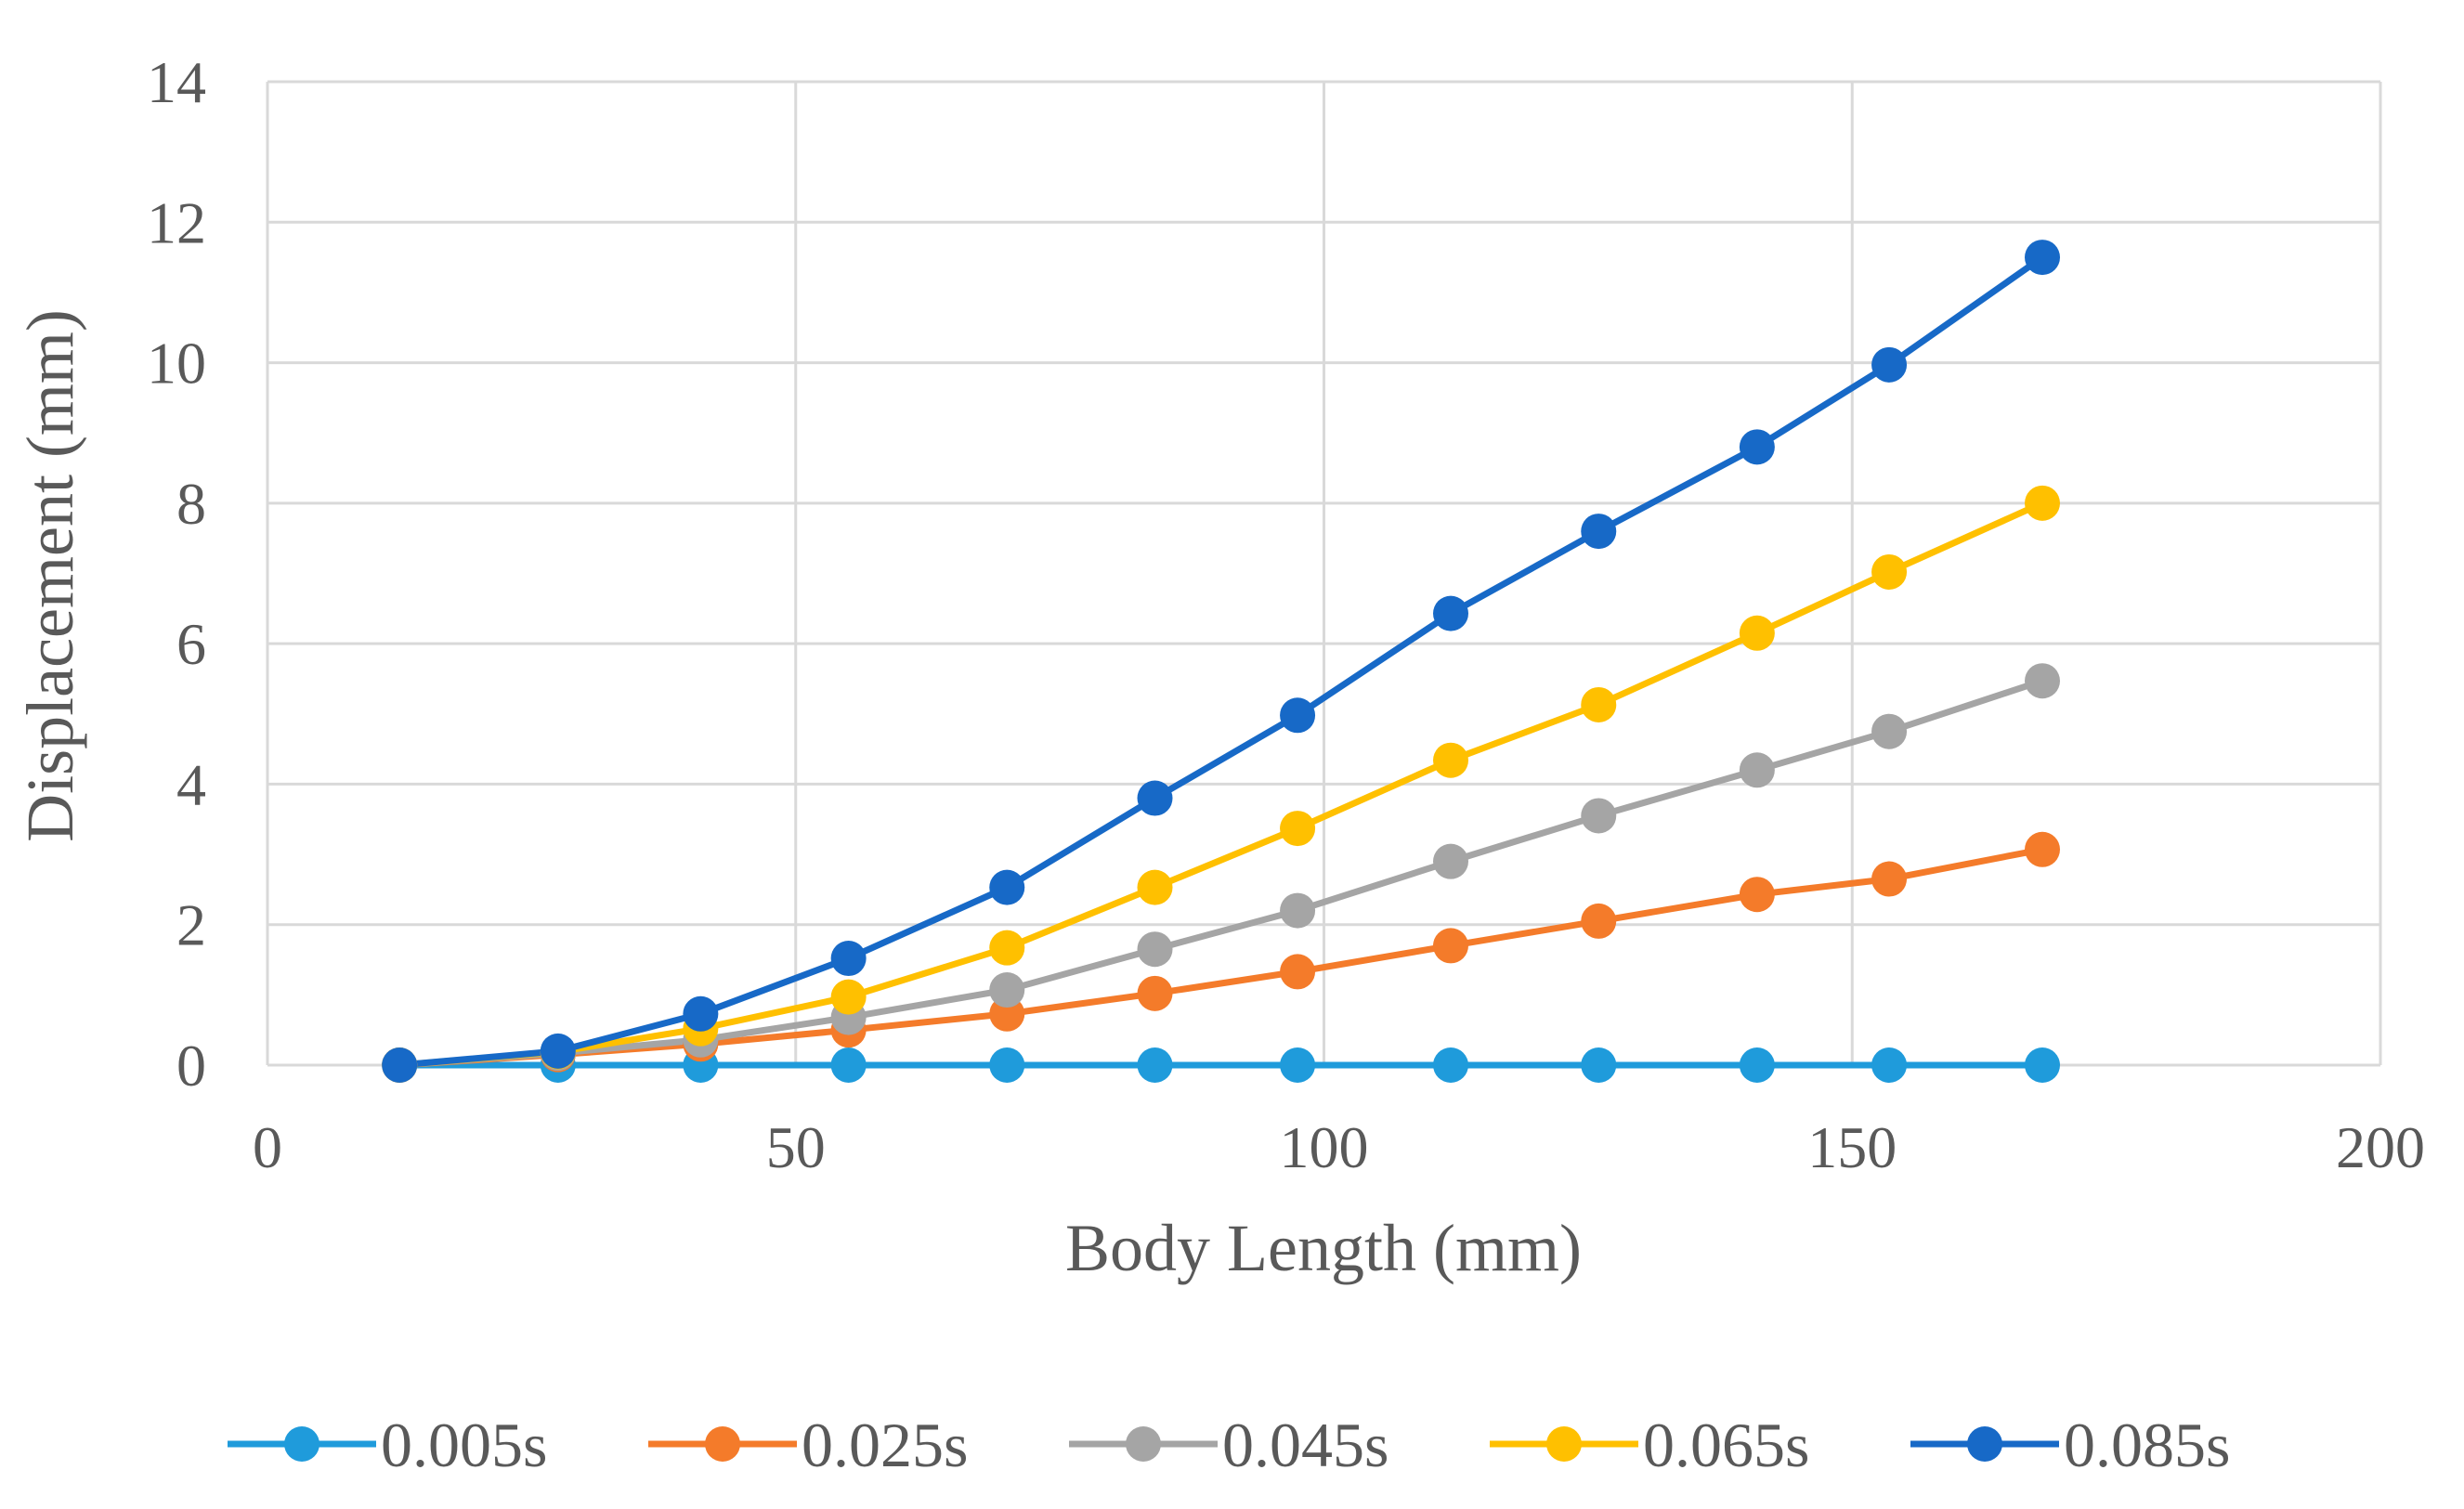 The image size is (2464, 1509). I want to click on x-axis-title: Body Length (mm), so click(1323, 1248).